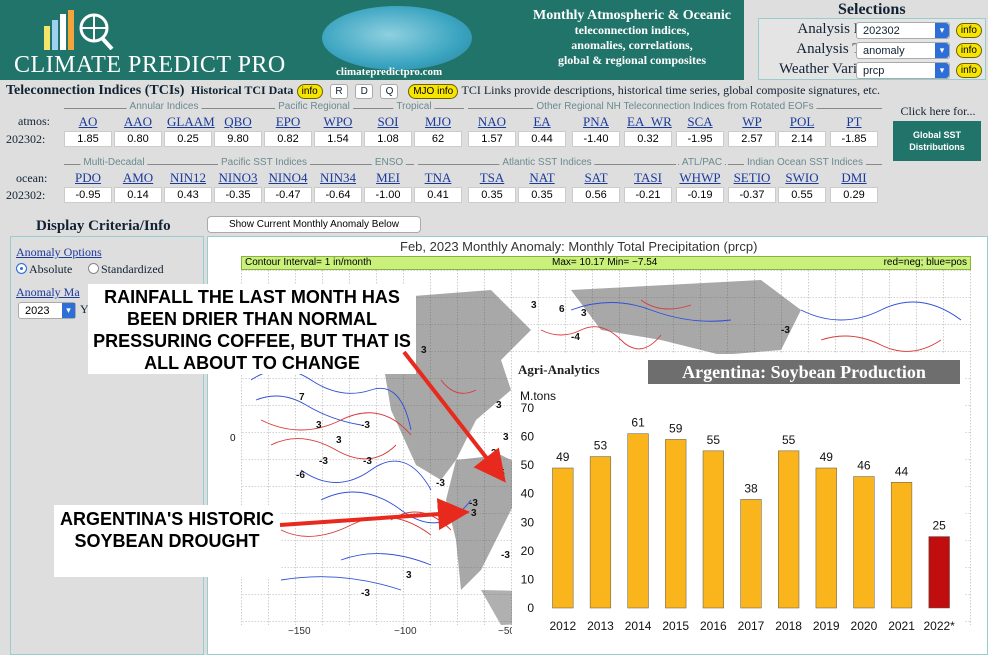 This screenshot has width=988, height=655. Describe the element at coordinates (164, 106) in the screenshot. I see `group-annular: Annular Indices` at that location.